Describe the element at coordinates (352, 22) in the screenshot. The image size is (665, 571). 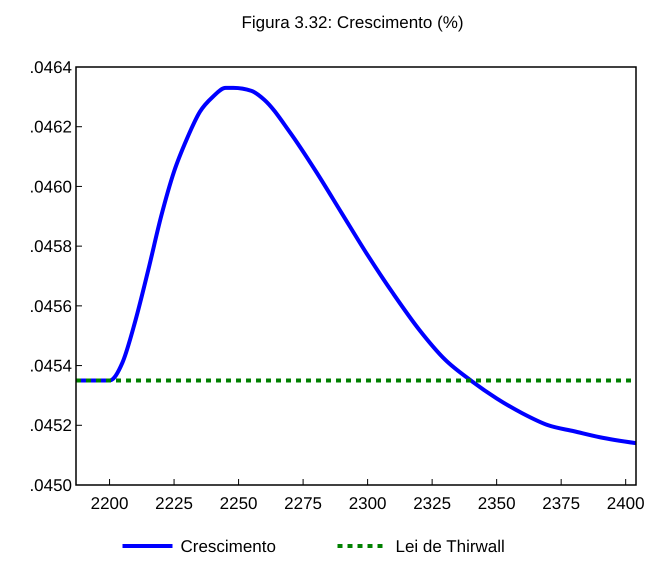
I see `chart-title: Figura 3.32: Crescimento (%)` at that location.